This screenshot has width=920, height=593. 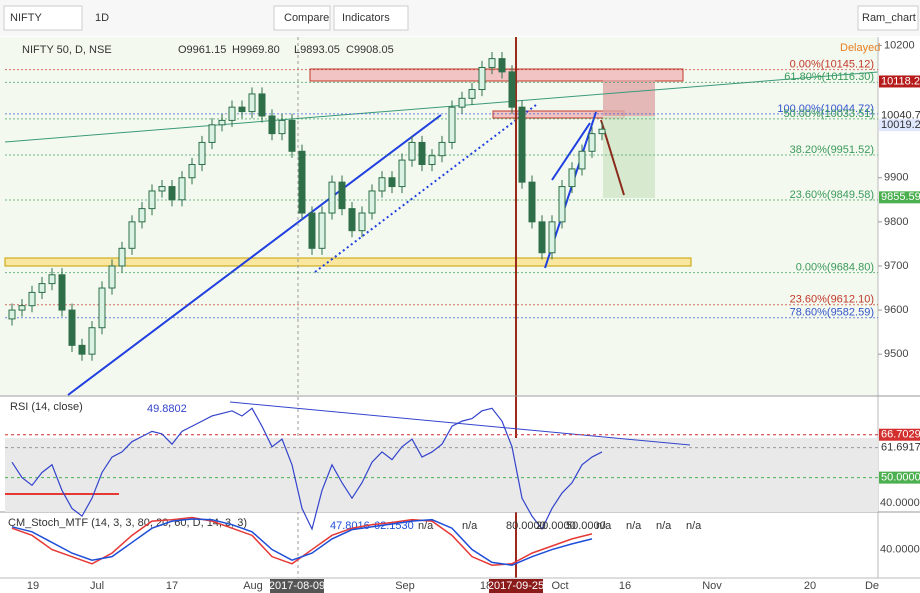 I want to click on fib-label: 23.60%(9849.58), so click(x=832, y=195).